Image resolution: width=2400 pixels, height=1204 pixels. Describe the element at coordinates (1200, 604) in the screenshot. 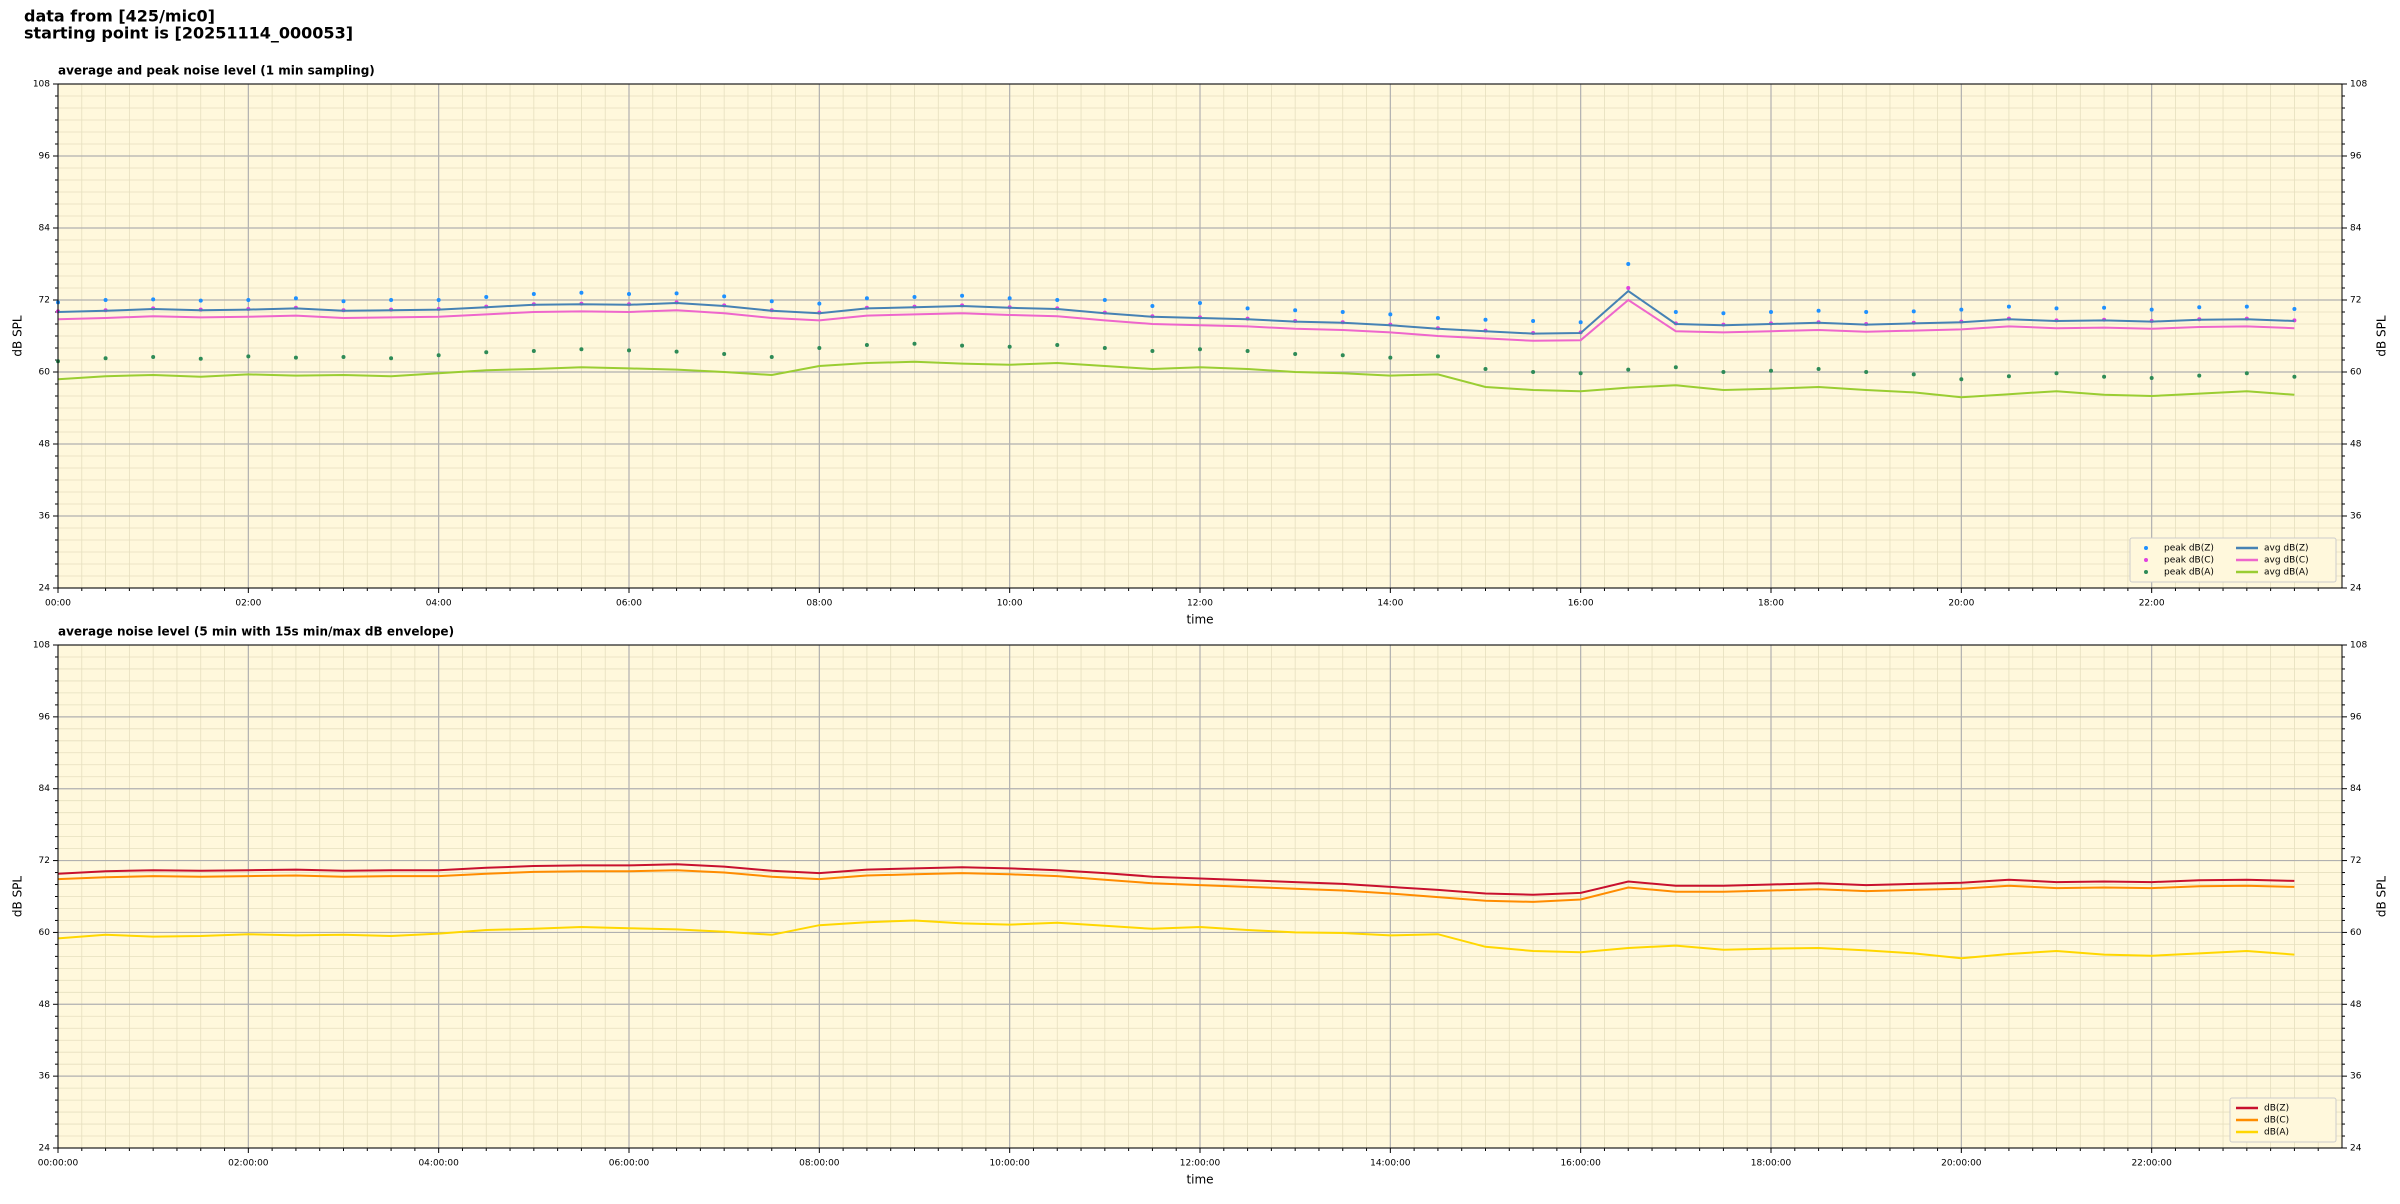

I see `x-tick-label: 12:00` at that location.